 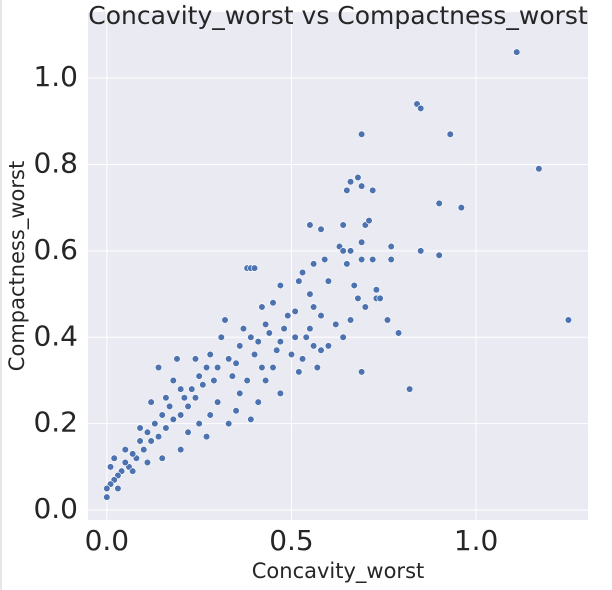 I want to click on chart-title: Concavity_worst vs Compactness_worst, so click(x=338, y=15).